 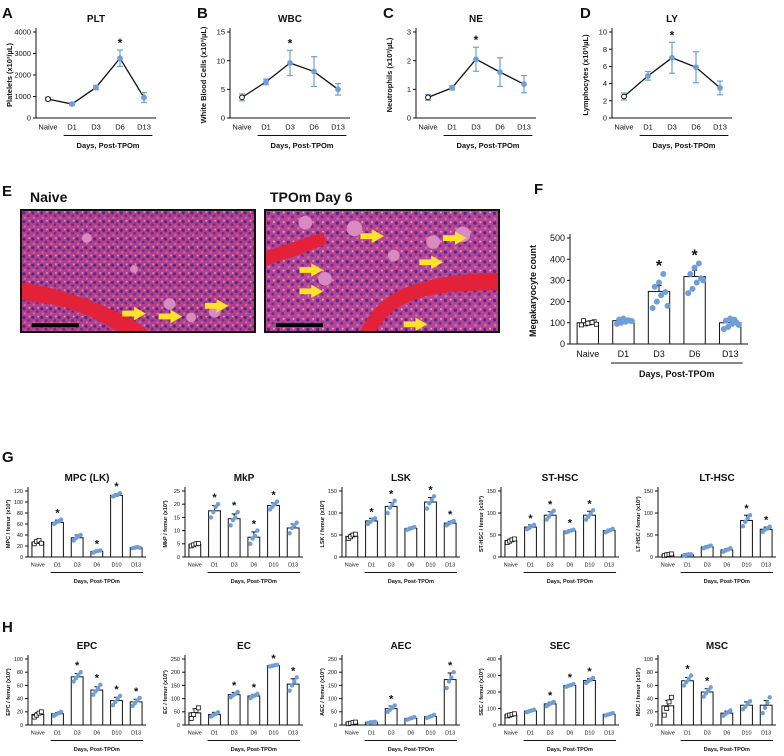 I want to click on y-tick-label: 150, so click(x=332, y=492).